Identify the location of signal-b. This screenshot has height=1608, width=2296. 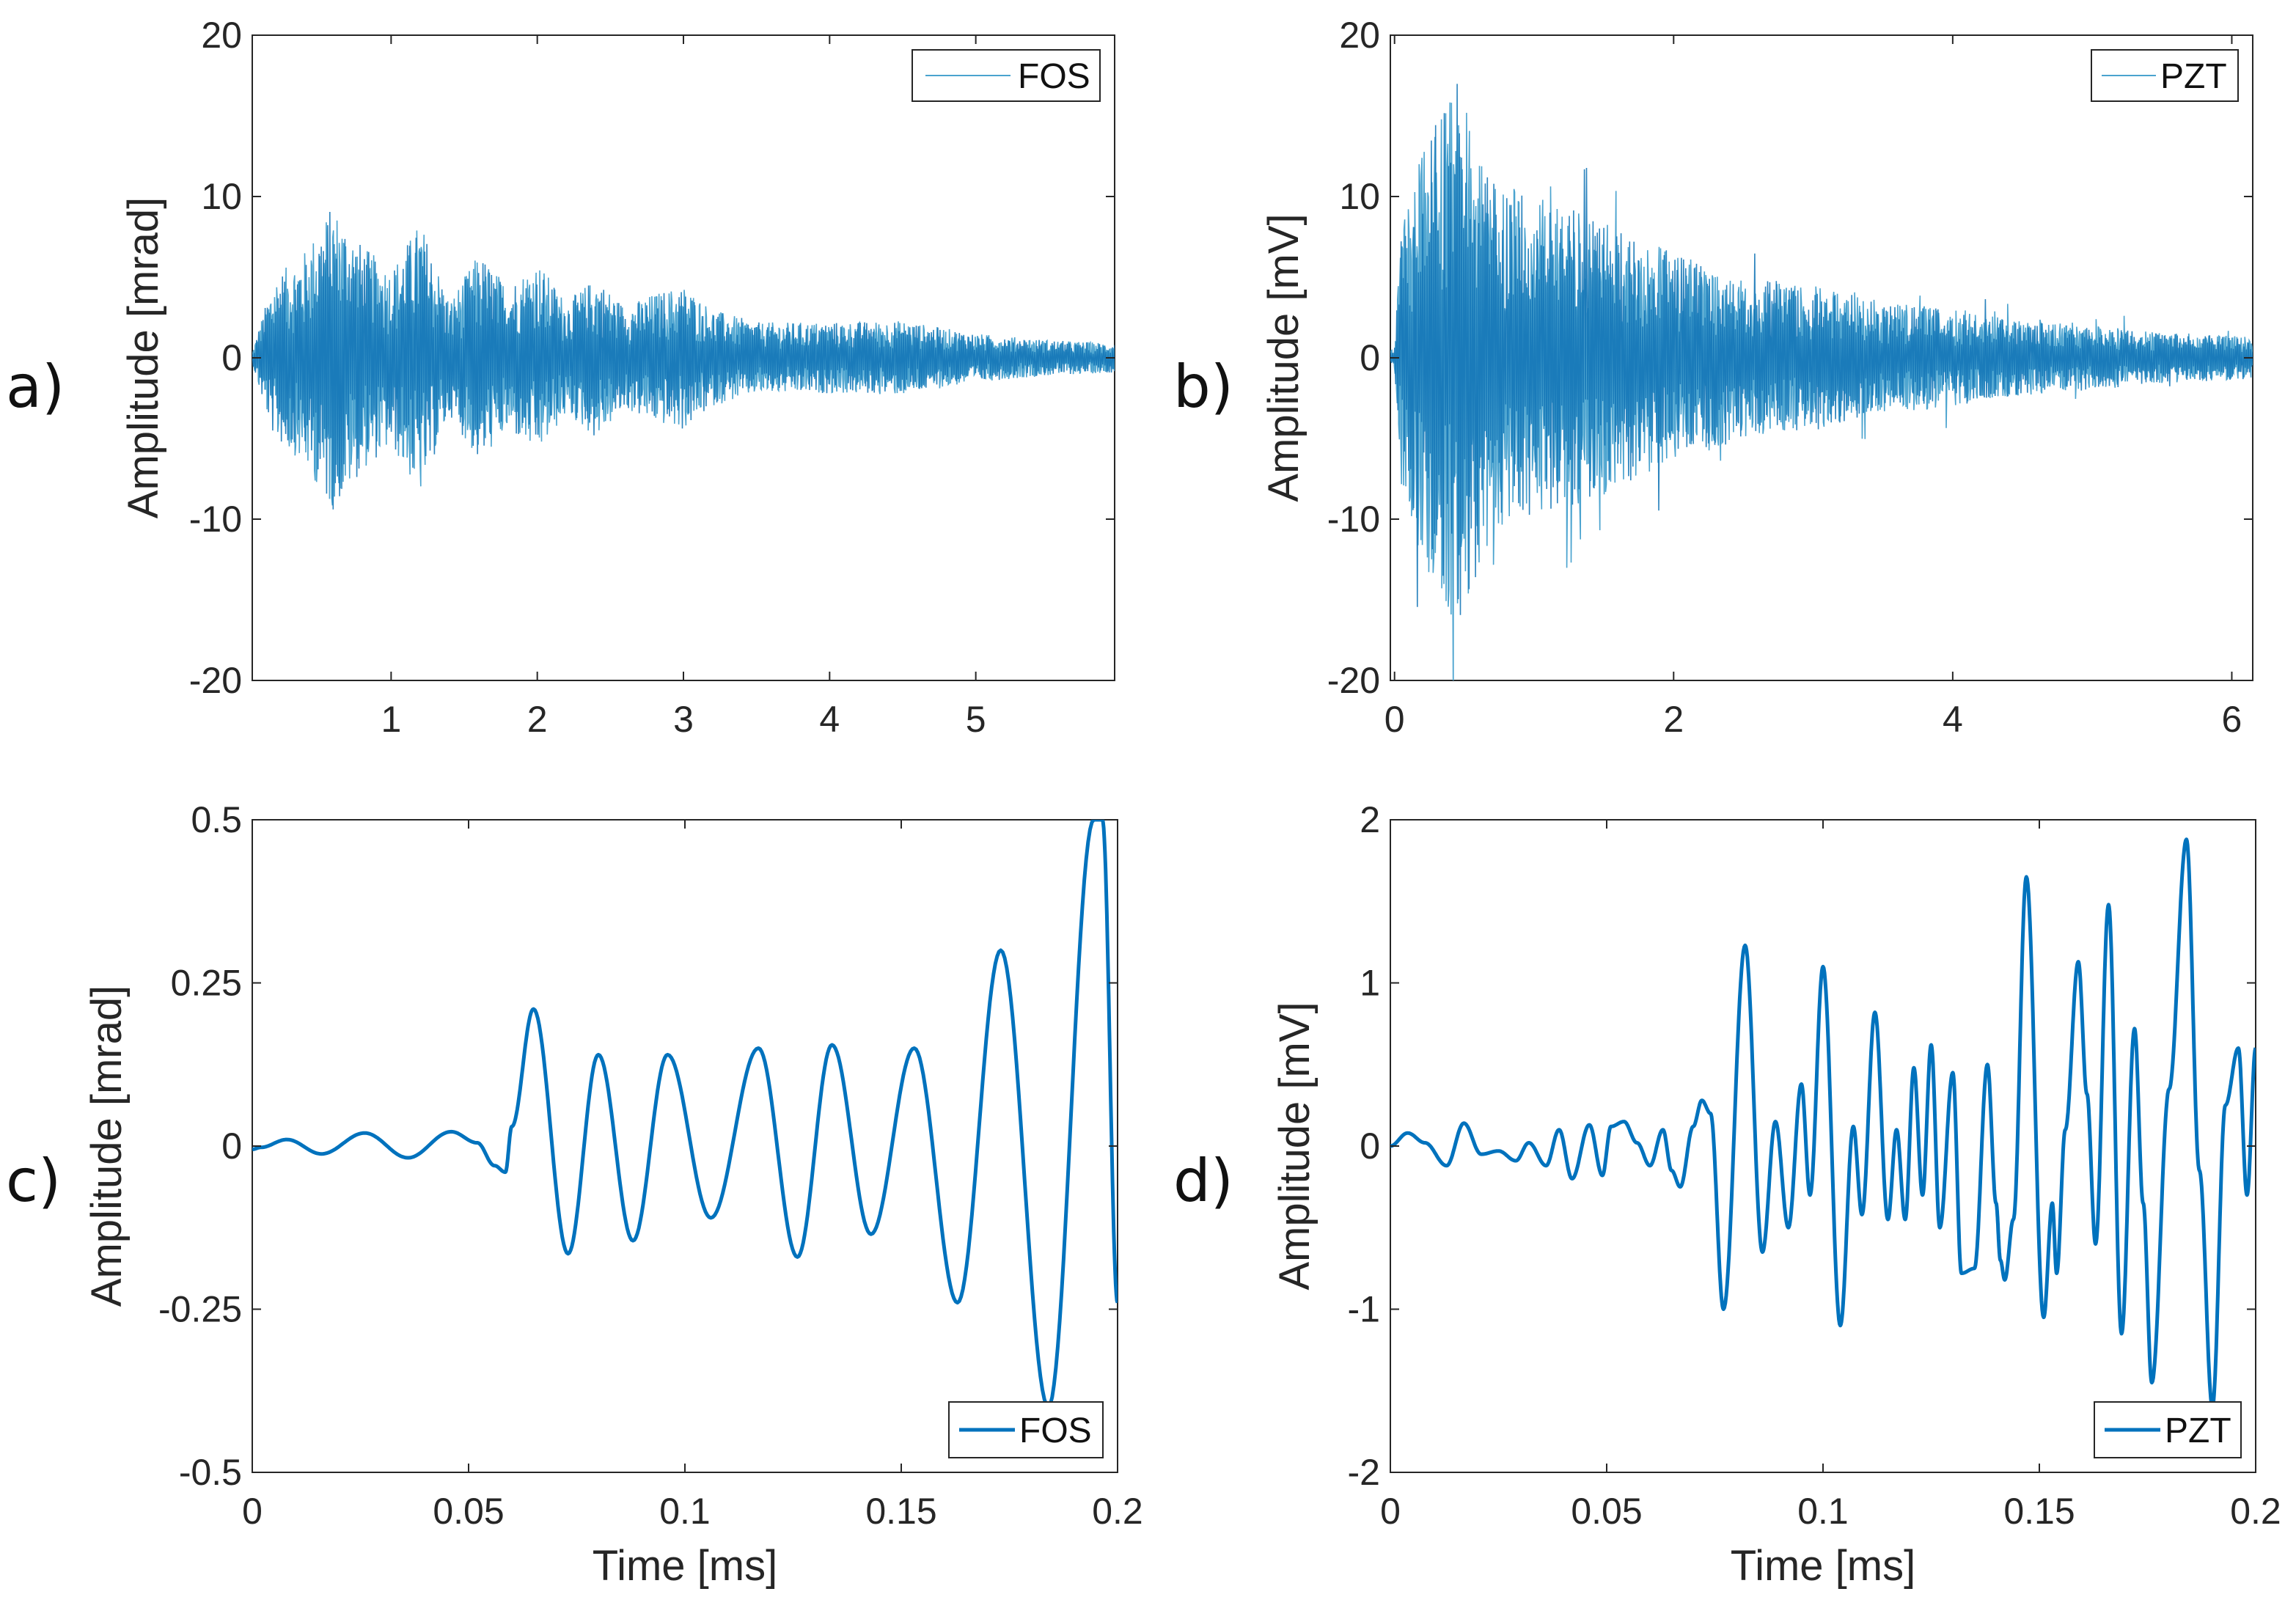
(1821, 382).